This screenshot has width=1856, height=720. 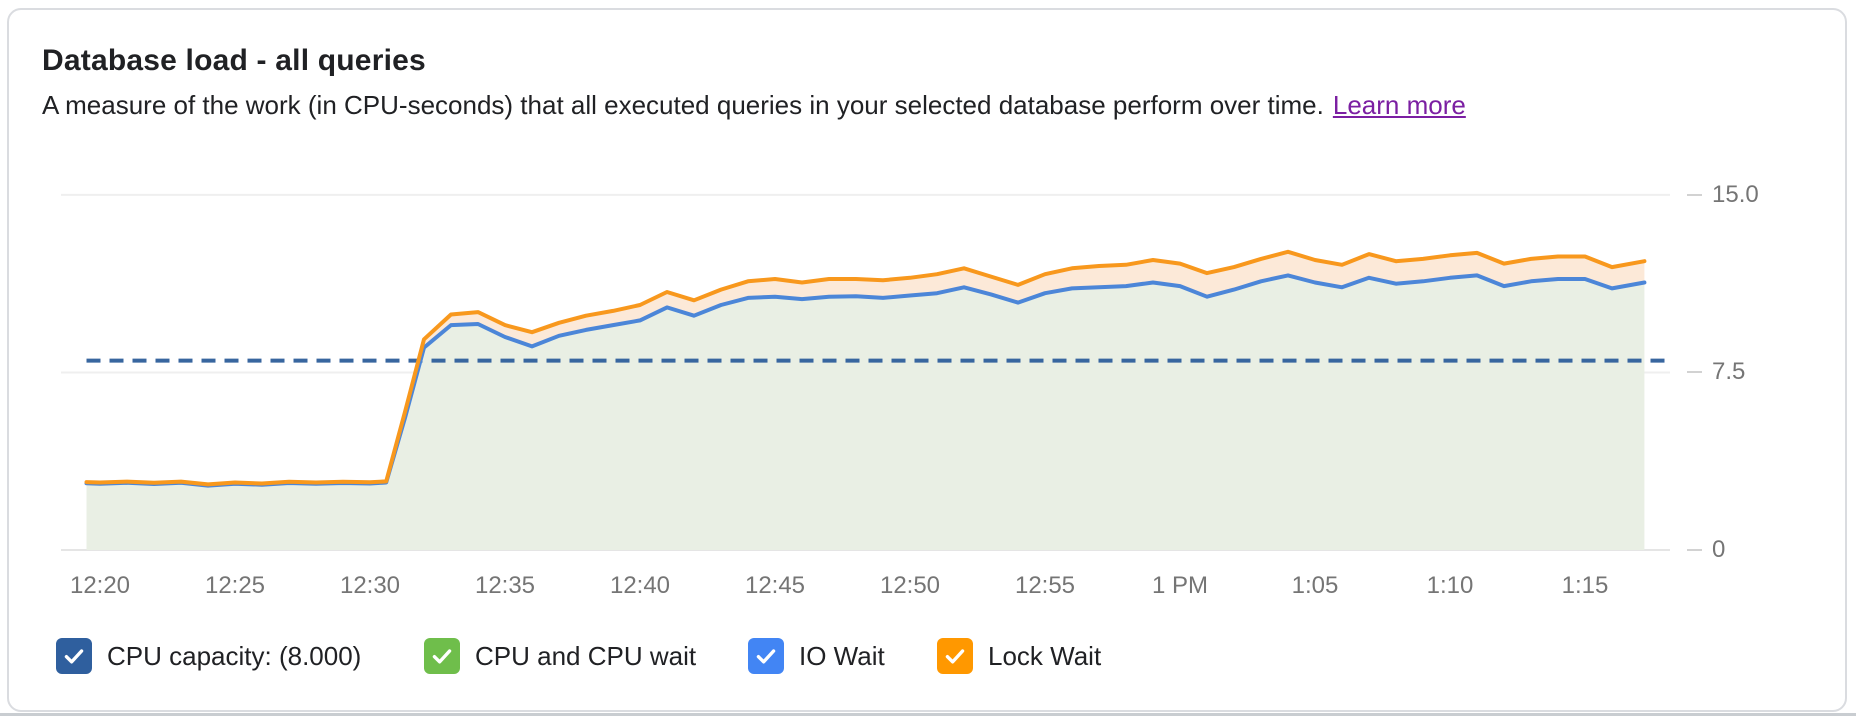 What do you see at coordinates (1719, 549) in the screenshot?
I see `y-axis-label: 0` at bounding box center [1719, 549].